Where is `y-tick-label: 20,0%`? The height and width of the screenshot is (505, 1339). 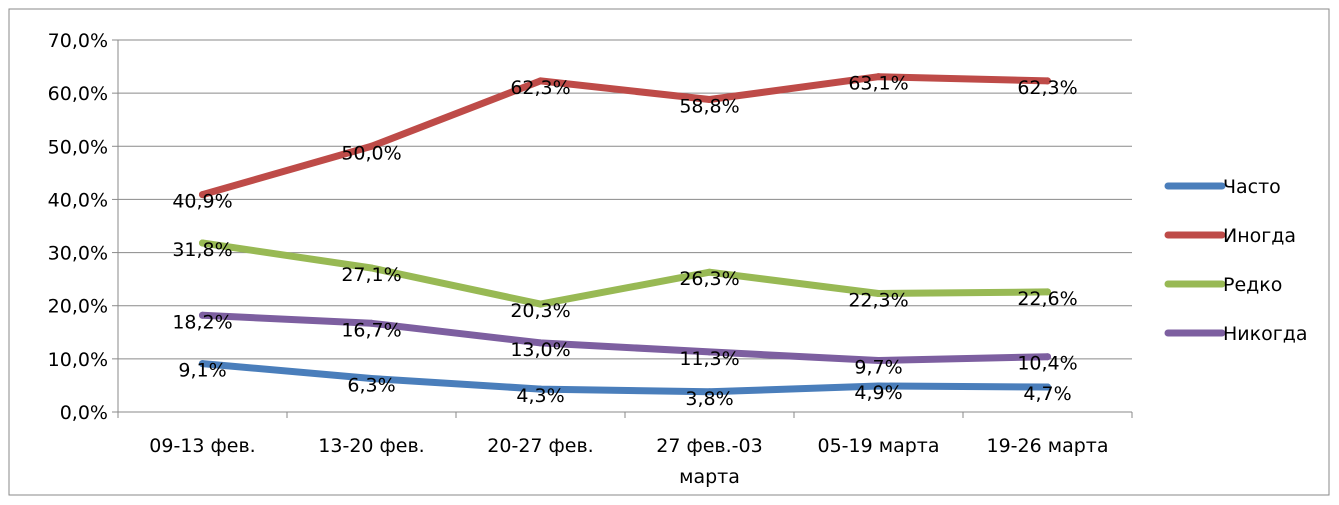 y-tick-label: 20,0% is located at coordinates (78, 307).